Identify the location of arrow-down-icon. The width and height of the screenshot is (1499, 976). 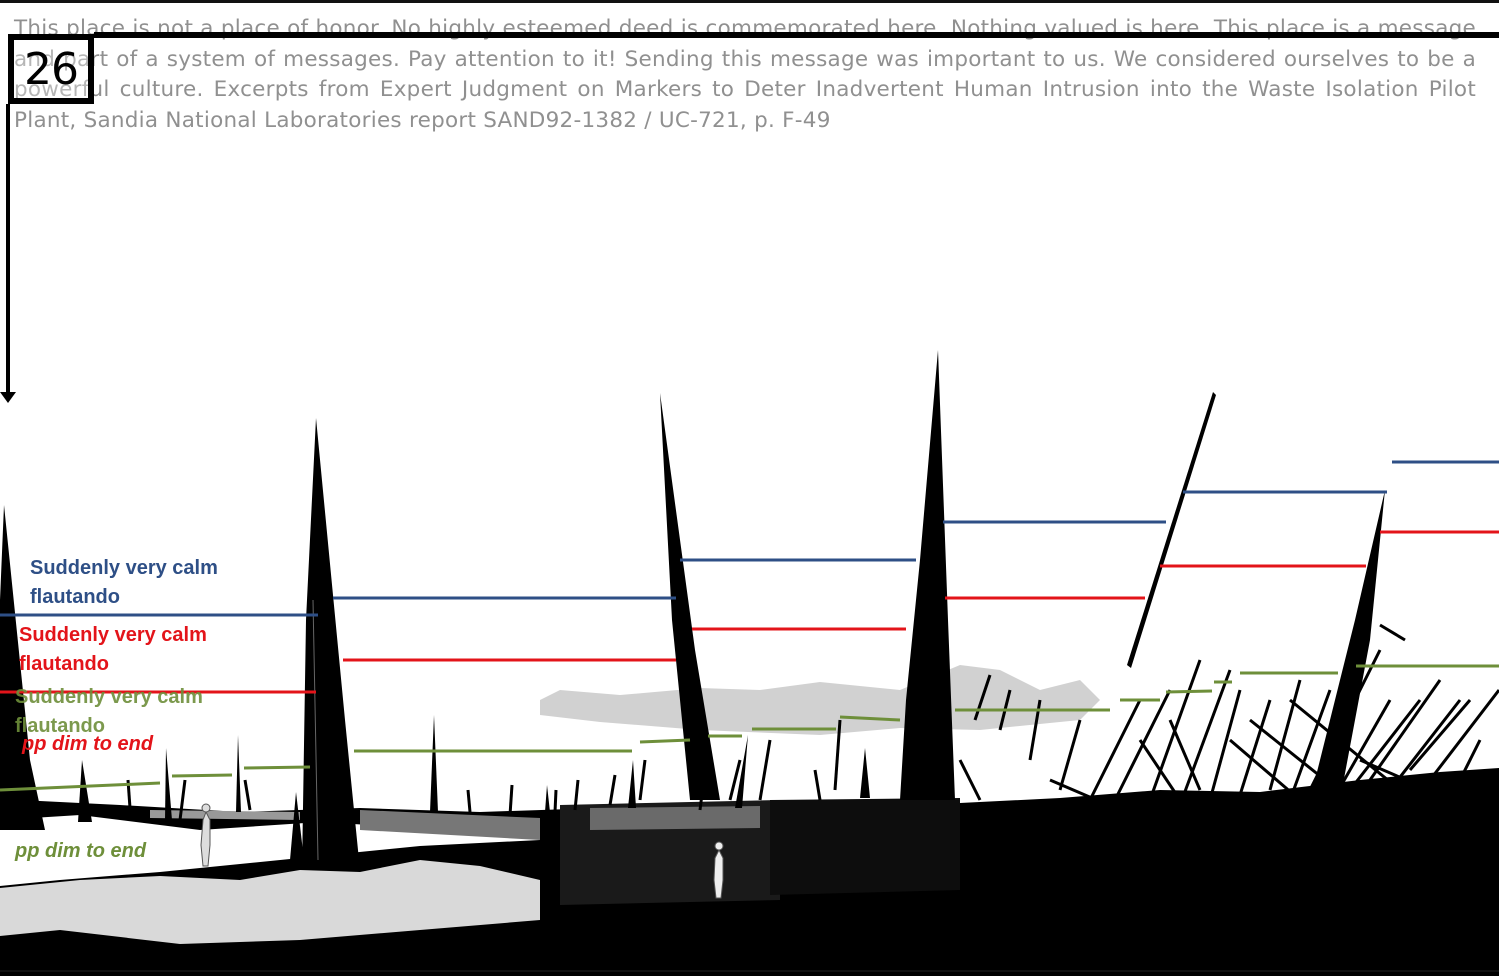
(8, 397).